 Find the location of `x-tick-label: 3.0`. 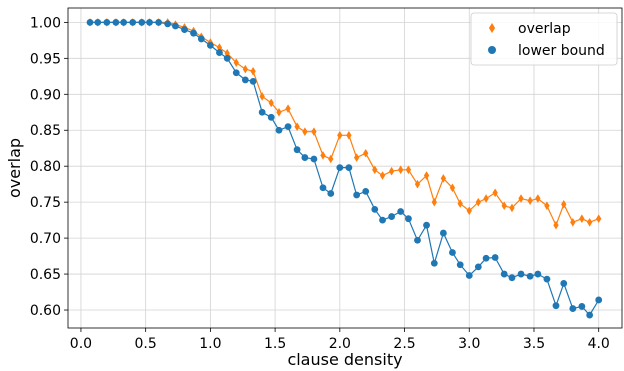

x-tick-label: 3.0 is located at coordinates (469, 344).